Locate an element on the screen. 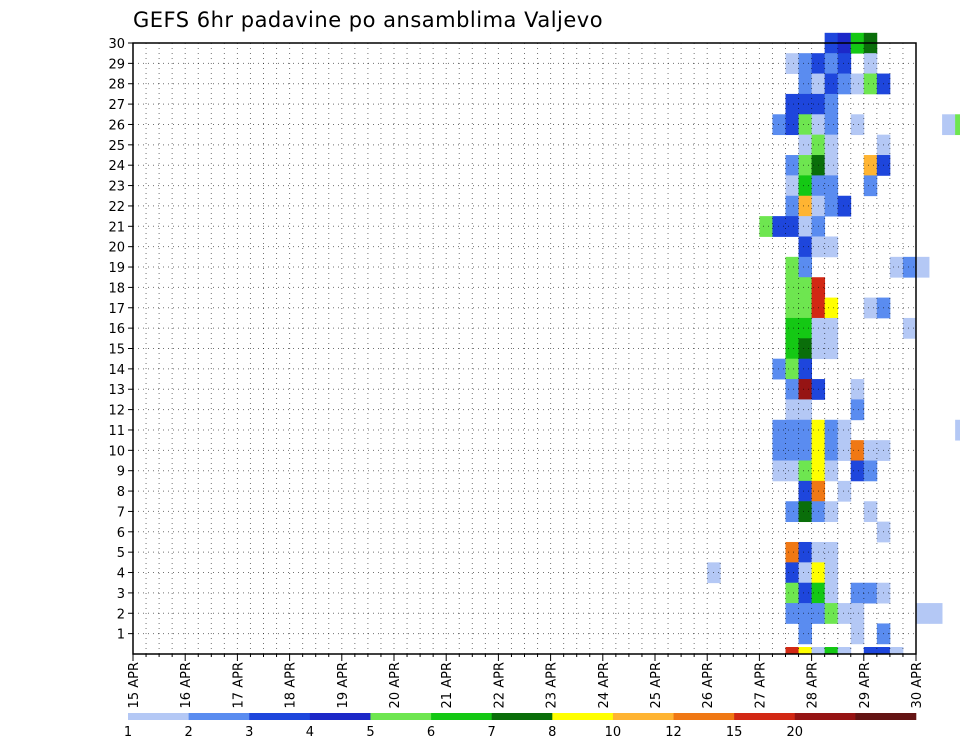 The image size is (960, 746). y-tick-label: 27 is located at coordinates (116, 105).